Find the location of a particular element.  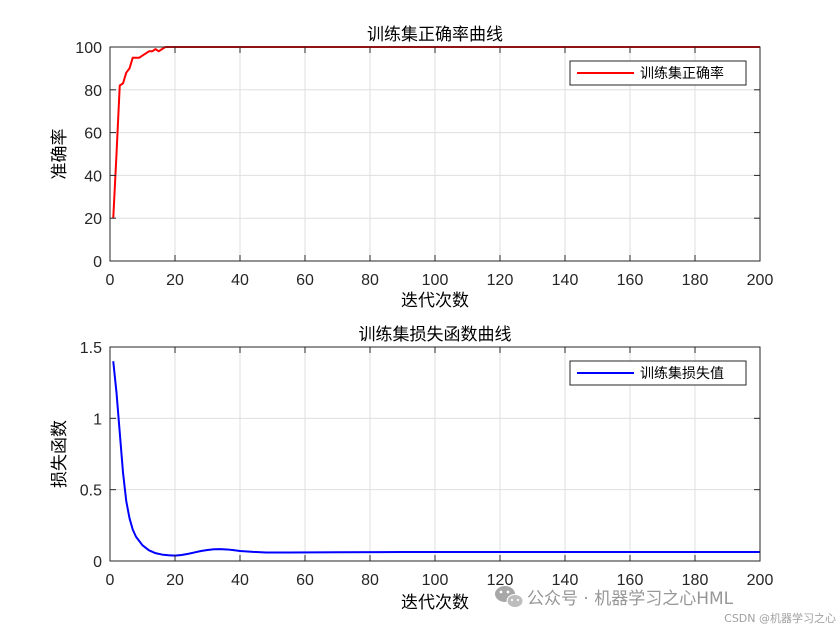

loss-y-tick-label: 1 is located at coordinates (97, 419).